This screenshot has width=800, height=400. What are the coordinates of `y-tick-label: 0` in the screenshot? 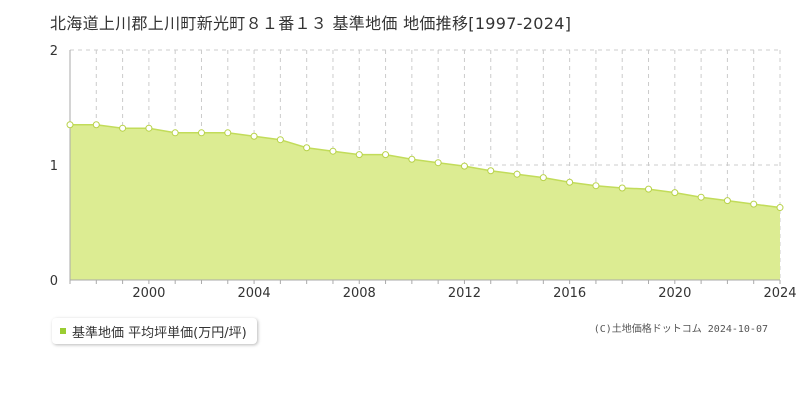 It's located at (54, 281).